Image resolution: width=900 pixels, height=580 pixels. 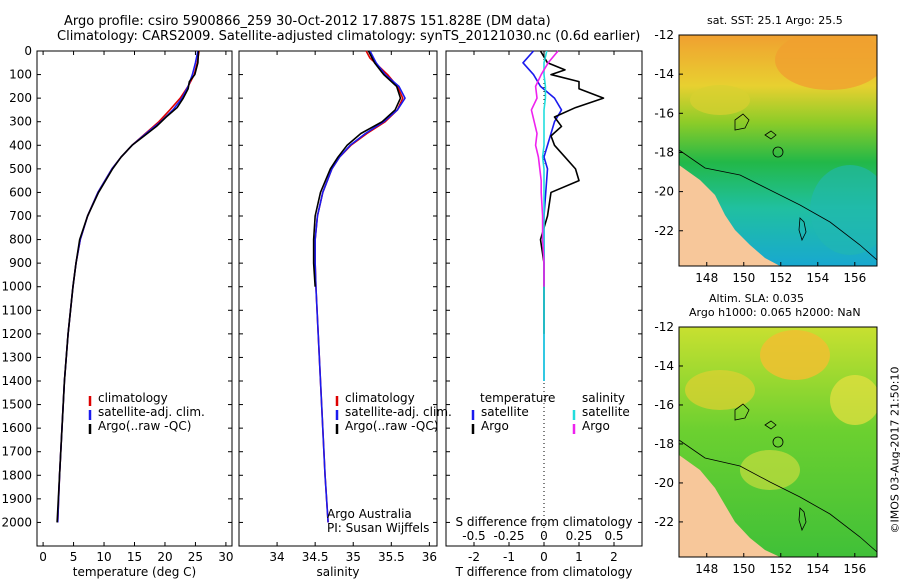 What do you see at coordinates (894, 450) in the screenshot?
I see `imos-credit: ©IMOS 03-Aug-2017 21:50:10` at bounding box center [894, 450].